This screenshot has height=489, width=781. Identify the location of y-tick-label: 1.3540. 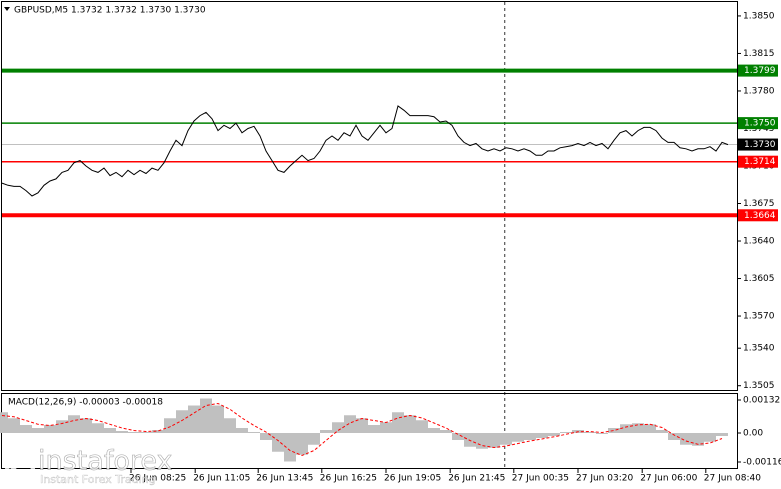
(759, 349).